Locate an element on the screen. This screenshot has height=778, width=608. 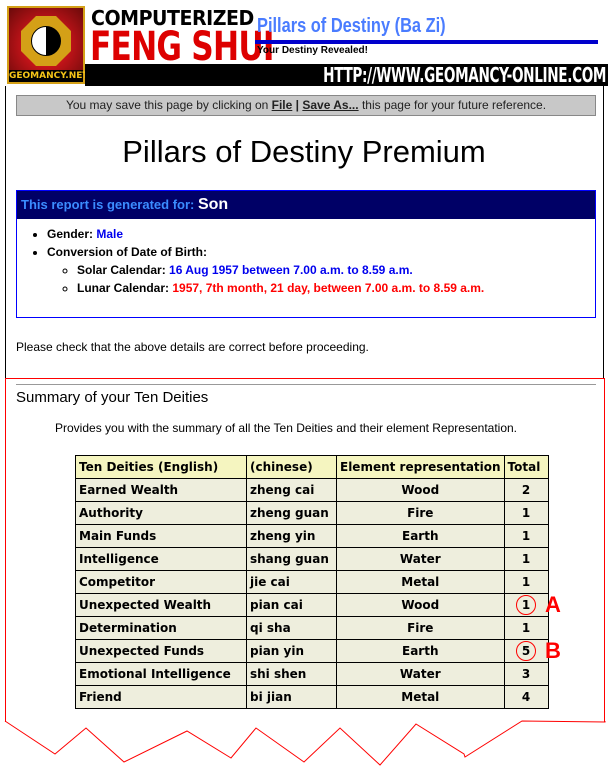
annotation-b: B is located at coordinates (553, 650).